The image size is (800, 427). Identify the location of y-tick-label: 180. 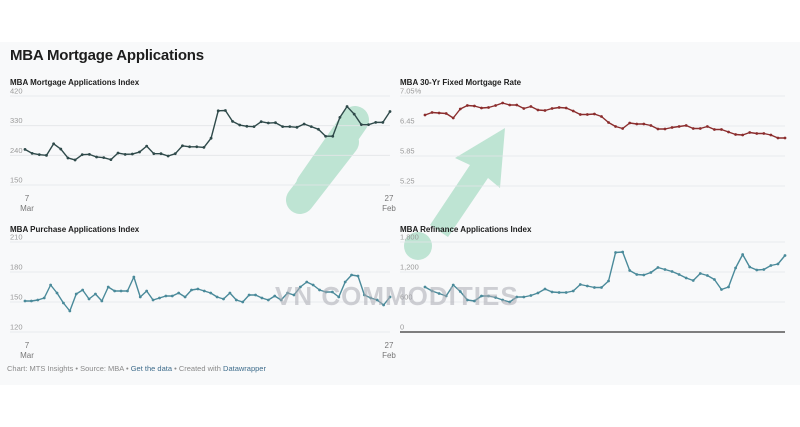
(16, 267).